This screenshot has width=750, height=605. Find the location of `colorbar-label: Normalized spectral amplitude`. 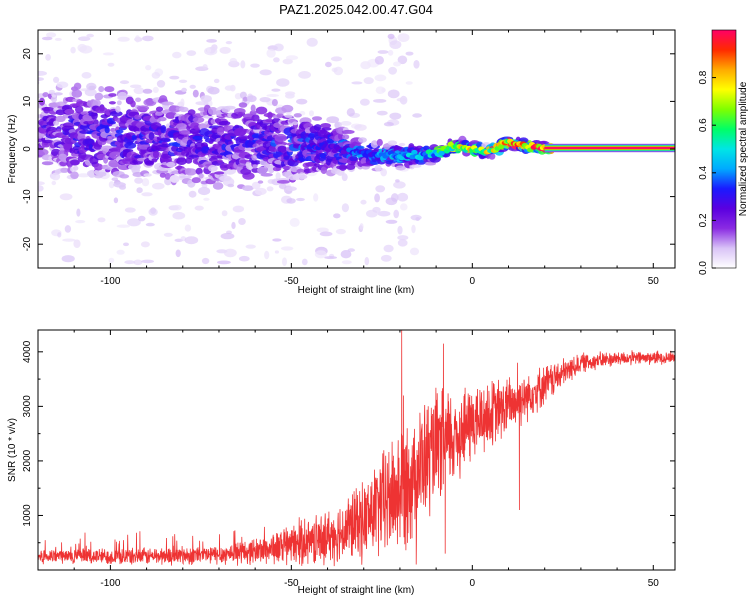

colorbar-label: Normalized spectral amplitude is located at coordinates (743, 148).